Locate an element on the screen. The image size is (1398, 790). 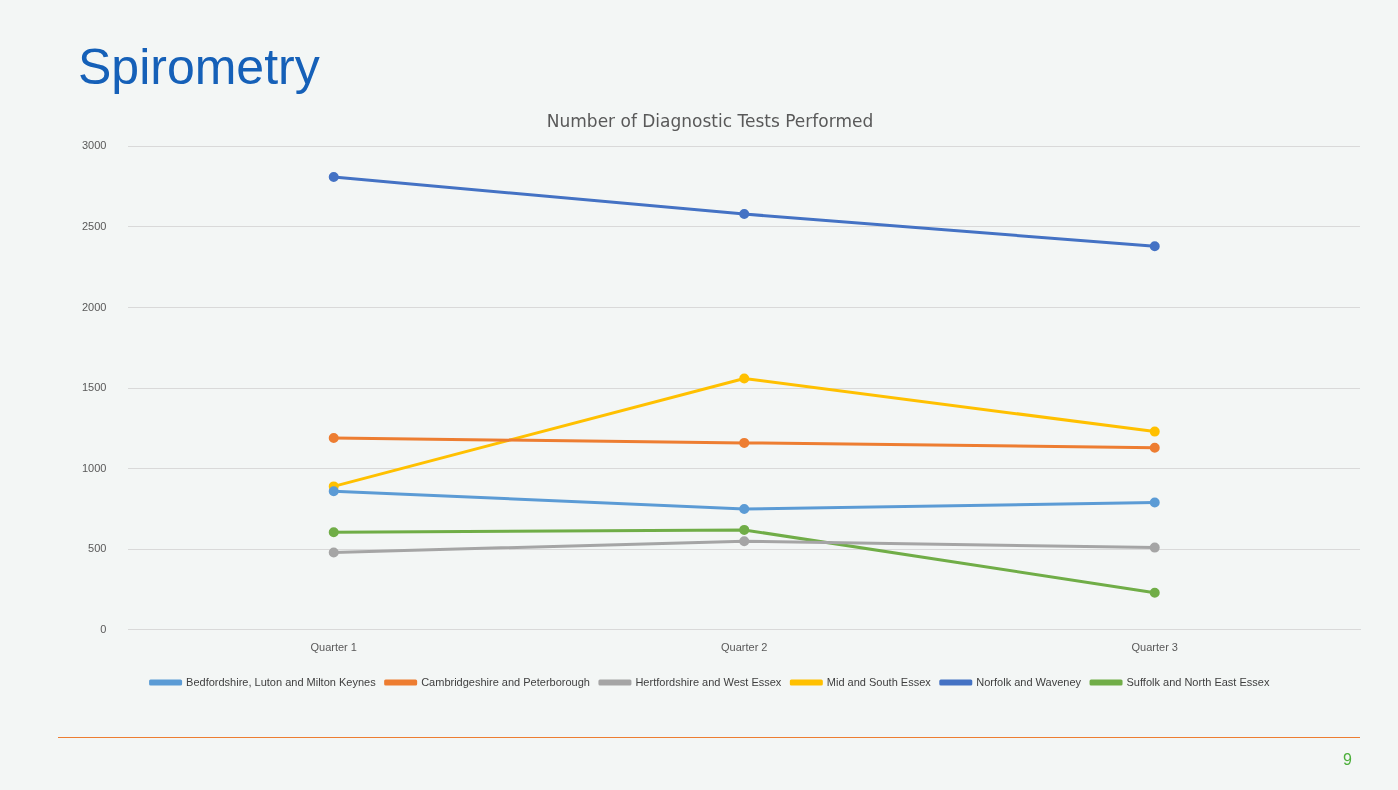
legend-label: Norfolk and Waveney is located at coordinates (1029, 681).